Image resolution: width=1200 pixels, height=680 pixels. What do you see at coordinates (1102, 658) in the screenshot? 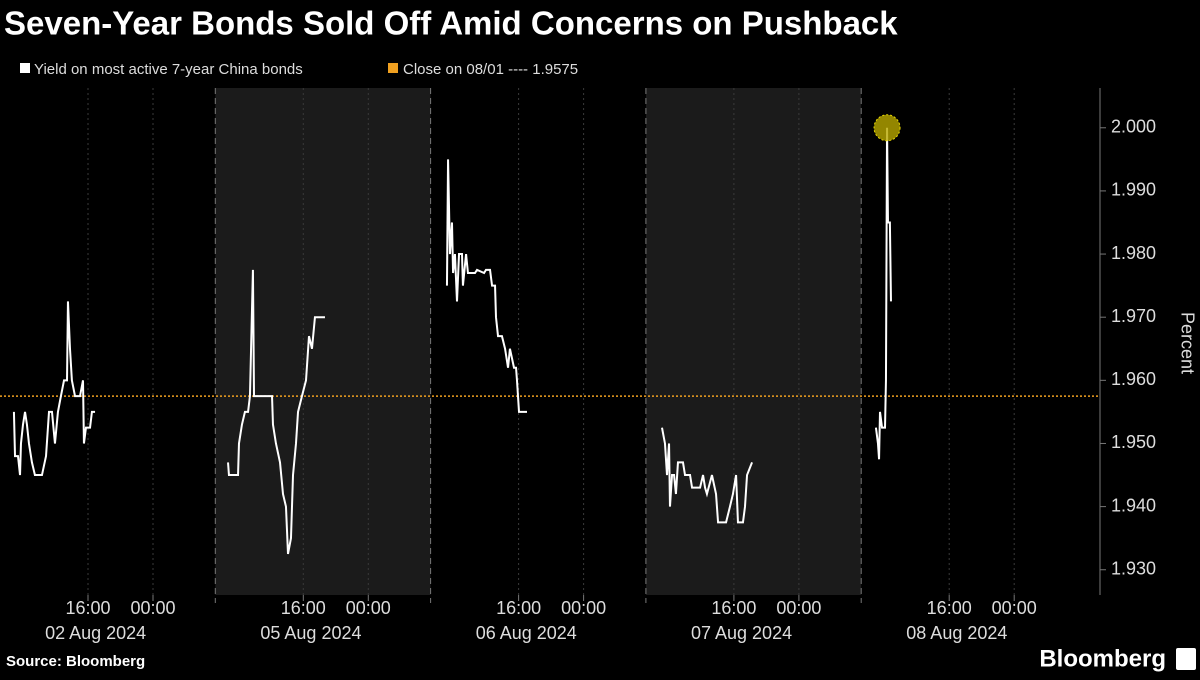
I see `brand: Bloomberg` at bounding box center [1102, 658].